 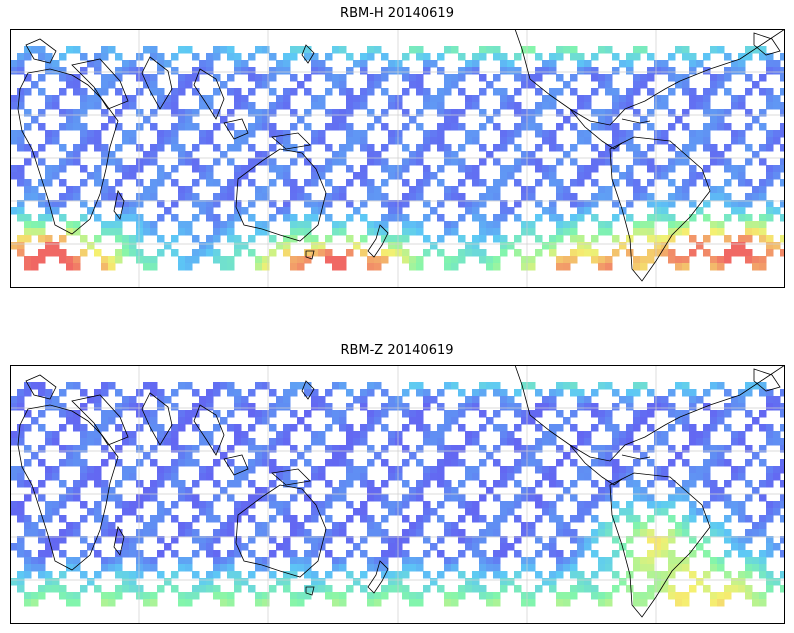 What do you see at coordinates (397, 13) in the screenshot?
I see `panel-title-rbm-h: RBM-H 20140619` at bounding box center [397, 13].